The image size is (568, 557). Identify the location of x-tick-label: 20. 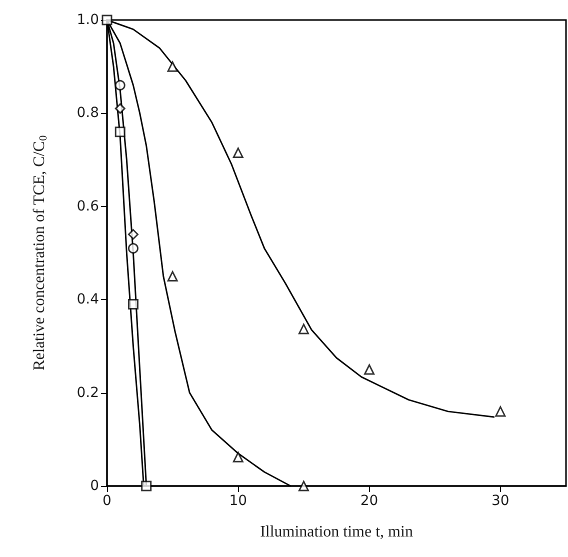
(369, 501).